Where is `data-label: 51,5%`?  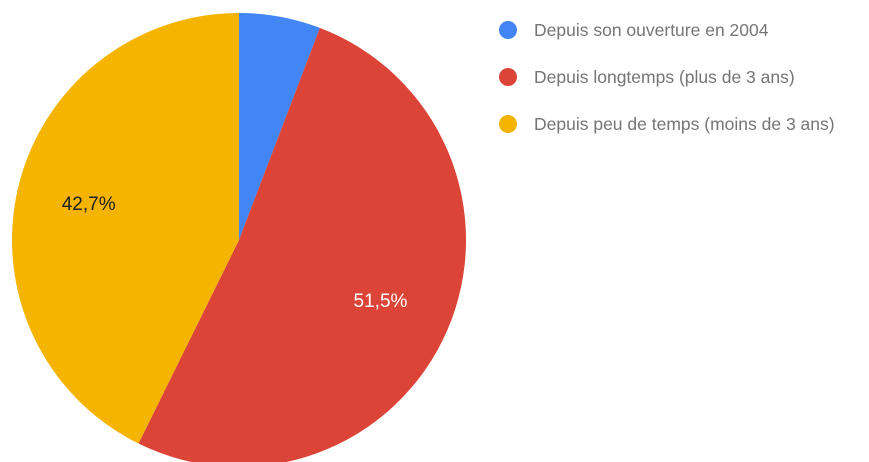 data-label: 51,5% is located at coordinates (381, 301).